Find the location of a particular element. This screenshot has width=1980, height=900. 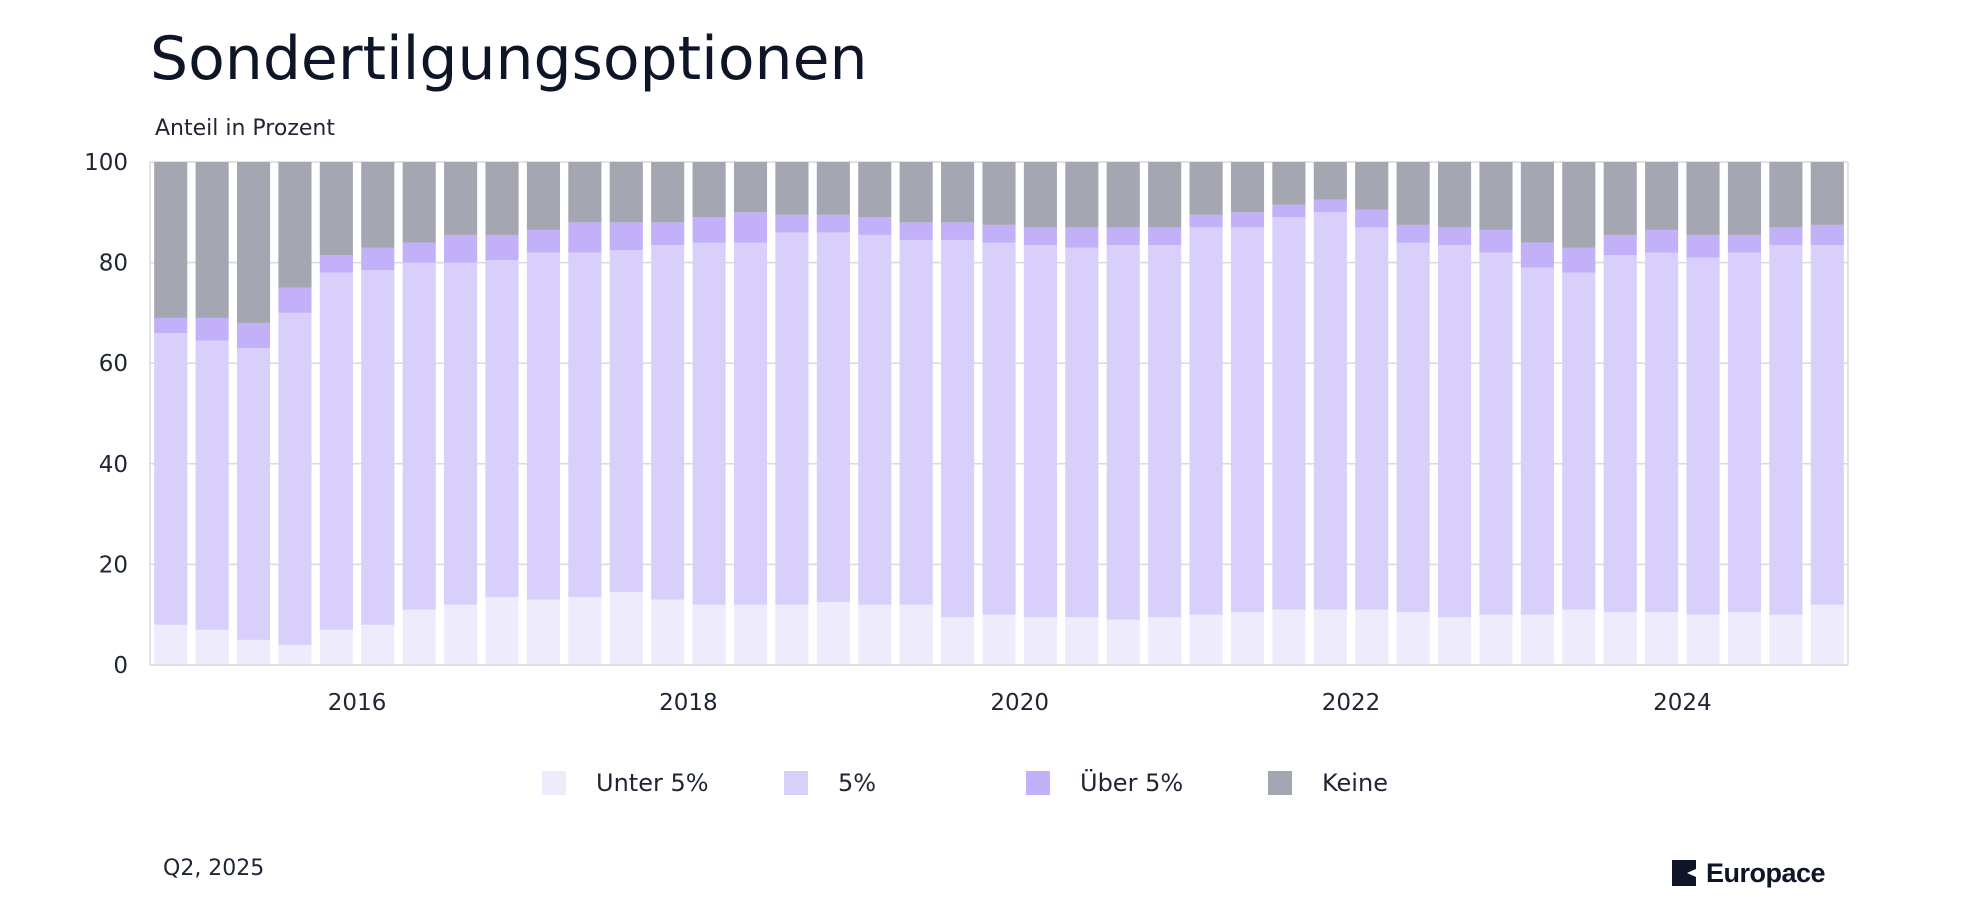

x-tick-label: 2022 is located at coordinates (1351, 703).